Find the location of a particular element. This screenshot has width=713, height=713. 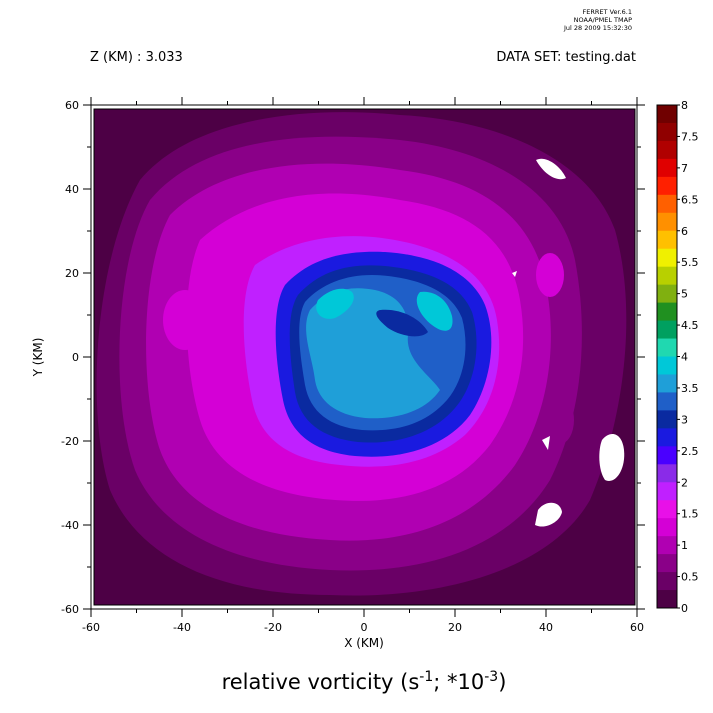

x-tick-label: 40 is located at coordinates (546, 627).